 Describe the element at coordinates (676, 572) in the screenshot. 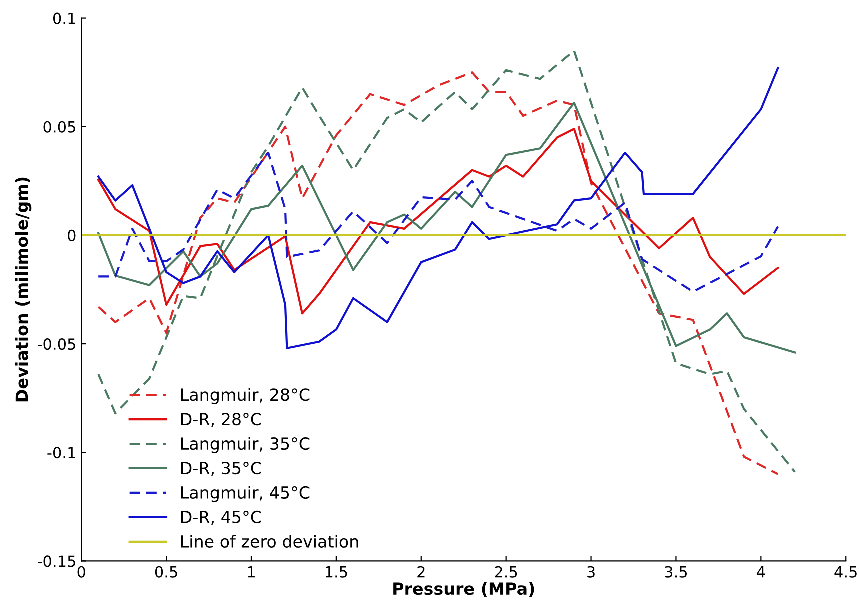

I see `x-tick-label: 3.5` at that location.